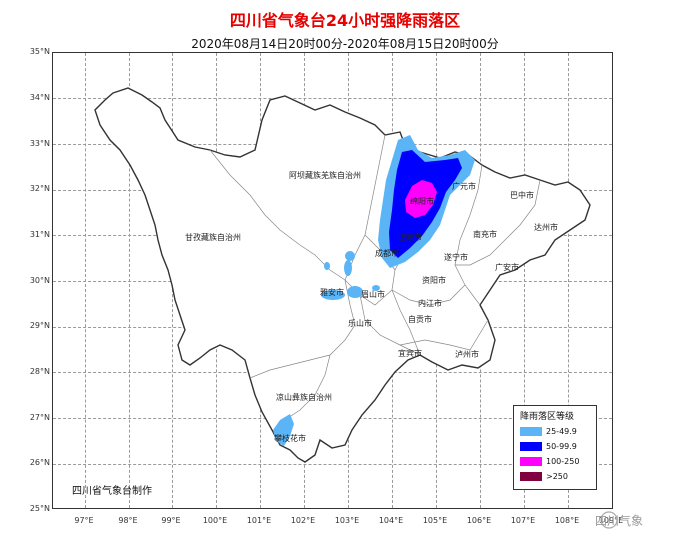  I want to click on label-zigong: 自贡市, so click(420, 319).